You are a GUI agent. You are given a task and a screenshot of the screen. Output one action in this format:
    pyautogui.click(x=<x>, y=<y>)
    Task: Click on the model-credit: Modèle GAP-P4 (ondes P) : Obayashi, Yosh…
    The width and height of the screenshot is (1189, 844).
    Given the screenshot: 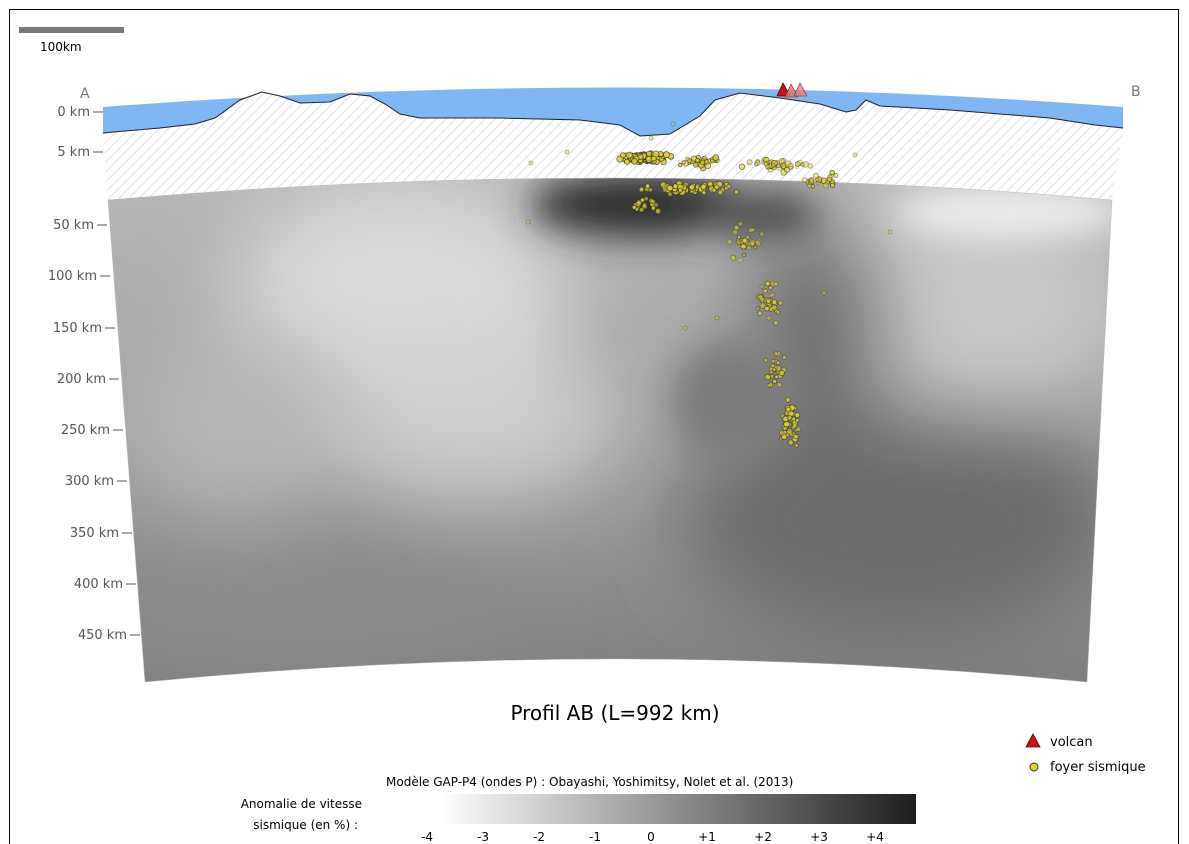 What is the action you would take?
    pyautogui.click(x=589, y=782)
    